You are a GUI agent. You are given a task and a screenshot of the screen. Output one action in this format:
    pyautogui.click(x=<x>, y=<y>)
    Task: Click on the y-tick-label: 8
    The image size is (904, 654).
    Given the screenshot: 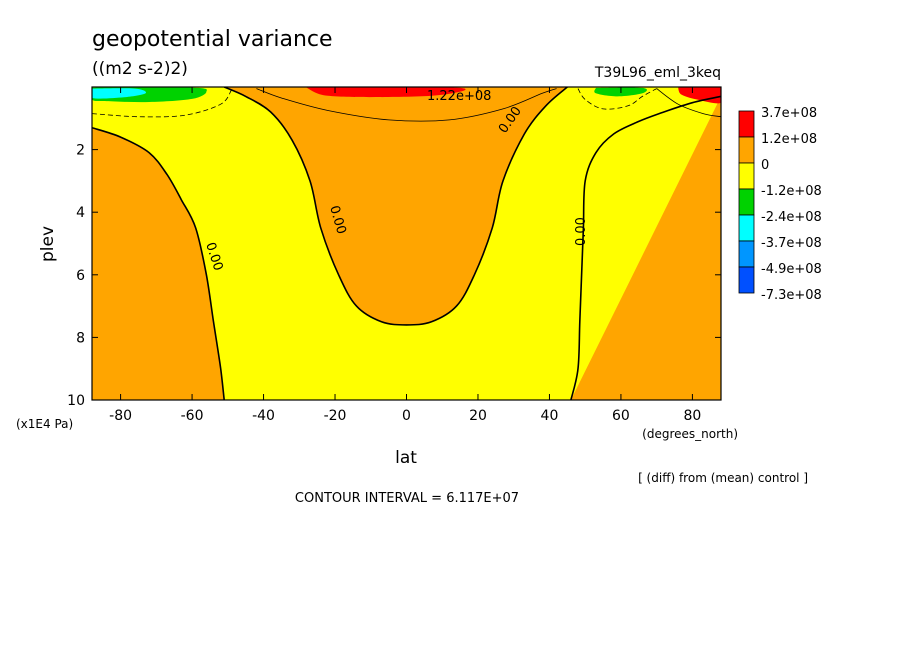 What is the action you would take?
    pyautogui.click(x=80, y=338)
    